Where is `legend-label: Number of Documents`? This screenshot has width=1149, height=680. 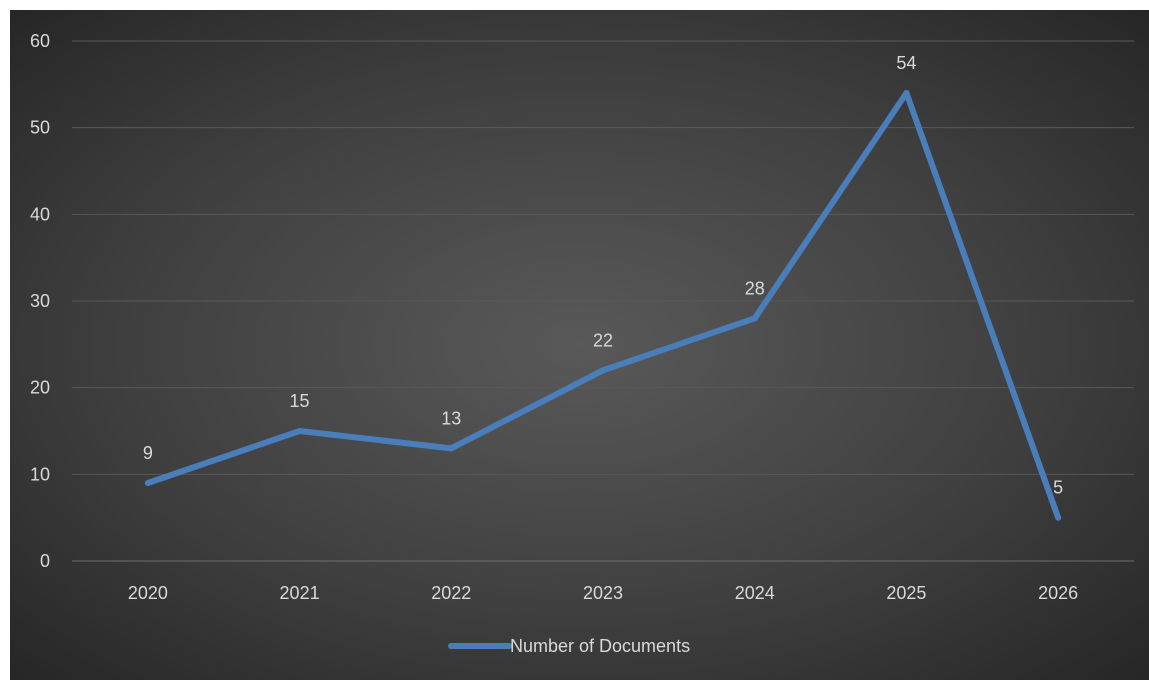
legend-label: Number of Documents is located at coordinates (600, 646).